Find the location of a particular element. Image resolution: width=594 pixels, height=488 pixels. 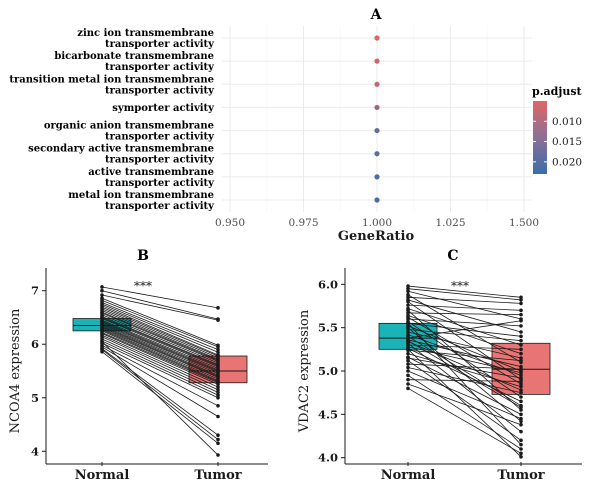

panel-b-x-ticks: Normal Tumor is located at coordinates (158, 472).